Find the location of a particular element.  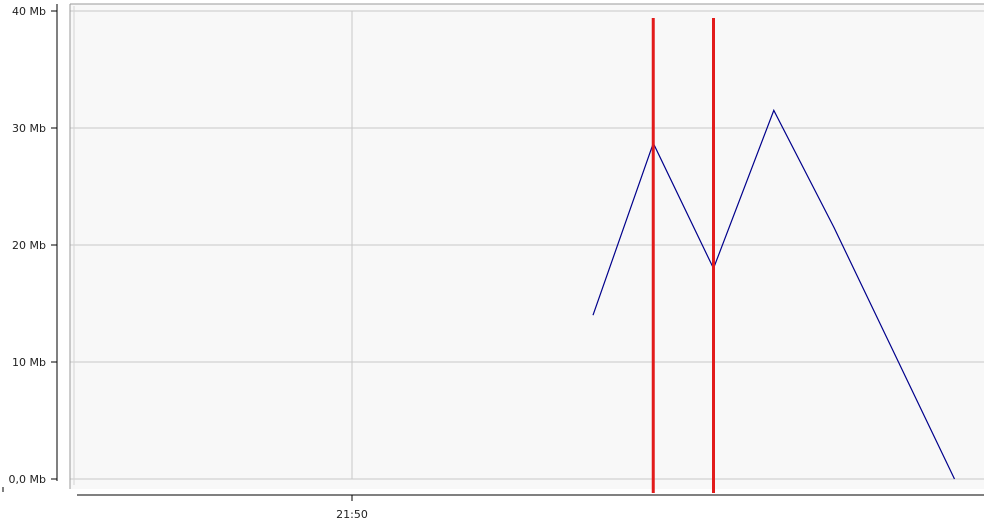

y-tick-label: 40 Mb is located at coordinates (29, 11).